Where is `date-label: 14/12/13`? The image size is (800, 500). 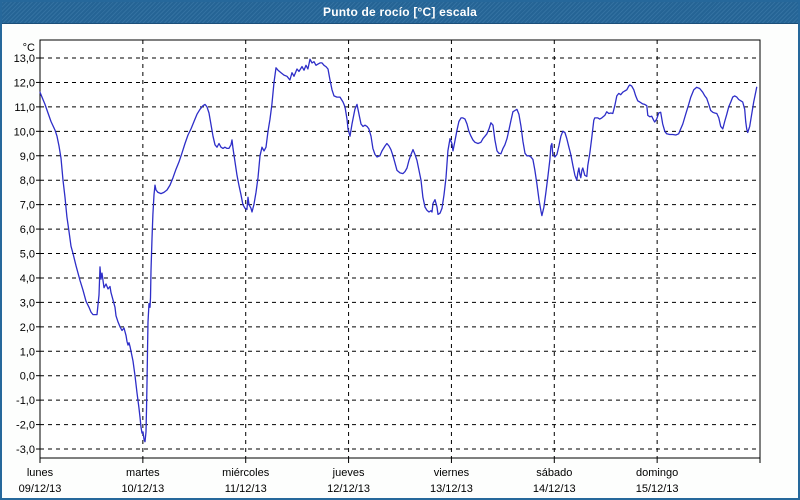 date-label: 14/12/13 is located at coordinates (554, 489).